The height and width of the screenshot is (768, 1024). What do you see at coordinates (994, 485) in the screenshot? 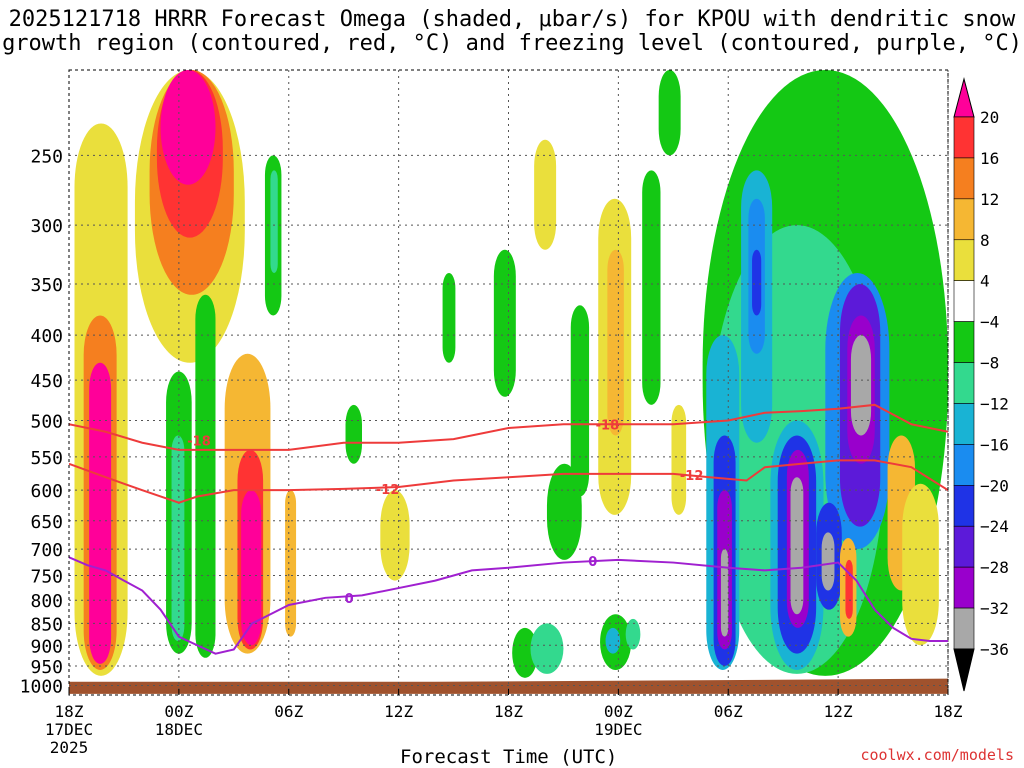
I see `colorbar-label: −20` at bounding box center [994, 485].